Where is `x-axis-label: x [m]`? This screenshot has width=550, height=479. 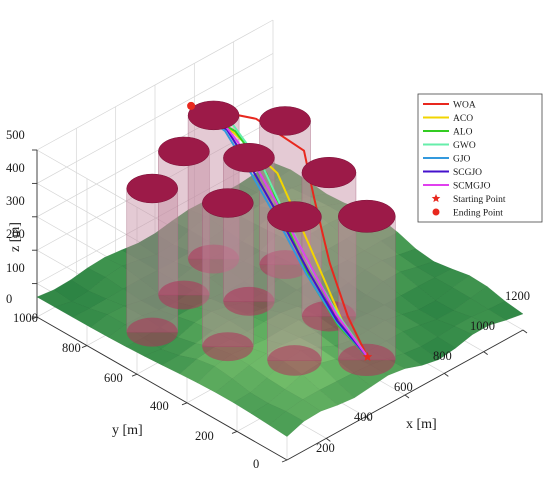 x-axis-label: x [m] is located at coordinates (421, 424).